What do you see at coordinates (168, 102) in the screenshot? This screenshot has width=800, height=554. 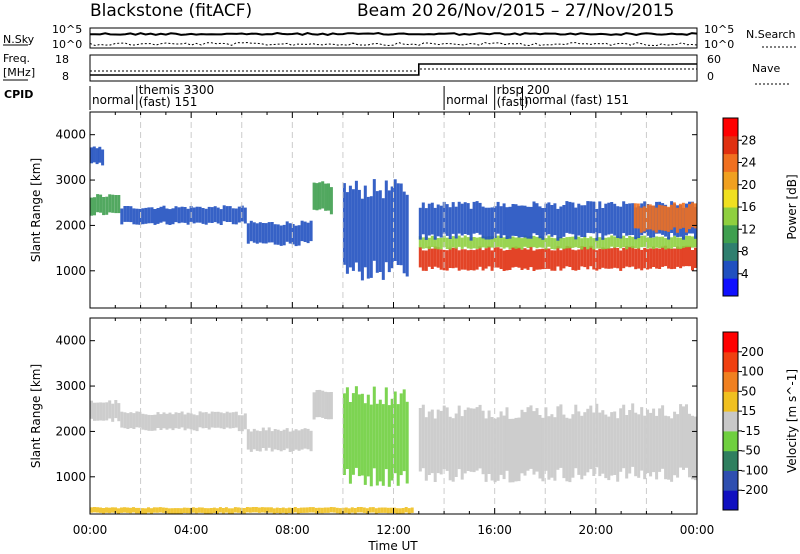 I see `cpid-segment-1-line2: (fast) 151` at bounding box center [168, 102].